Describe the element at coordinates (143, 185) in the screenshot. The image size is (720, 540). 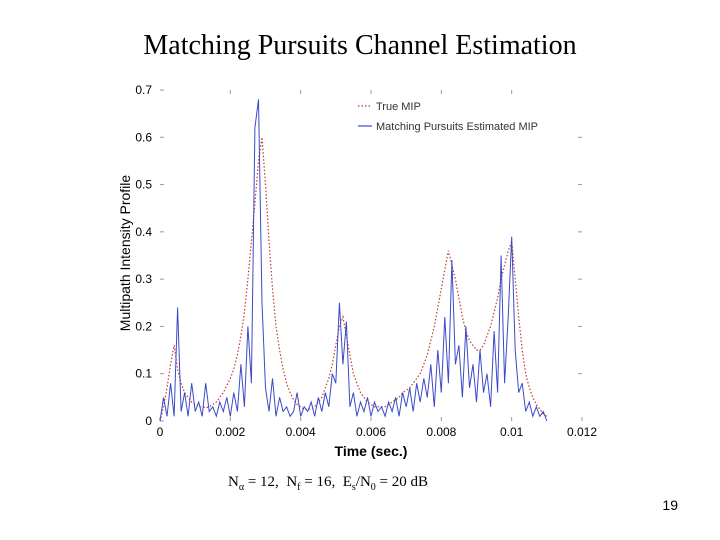
I see `y-tick-label: 0.5` at that location.